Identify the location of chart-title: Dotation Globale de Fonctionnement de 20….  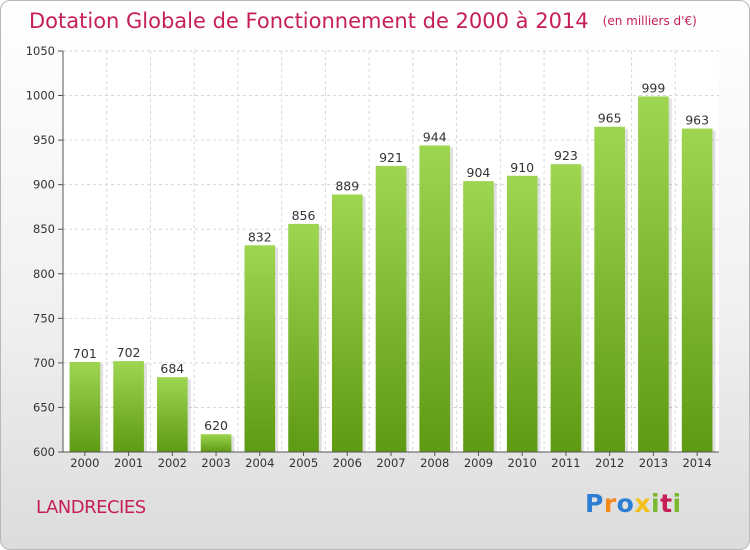
(363, 21).